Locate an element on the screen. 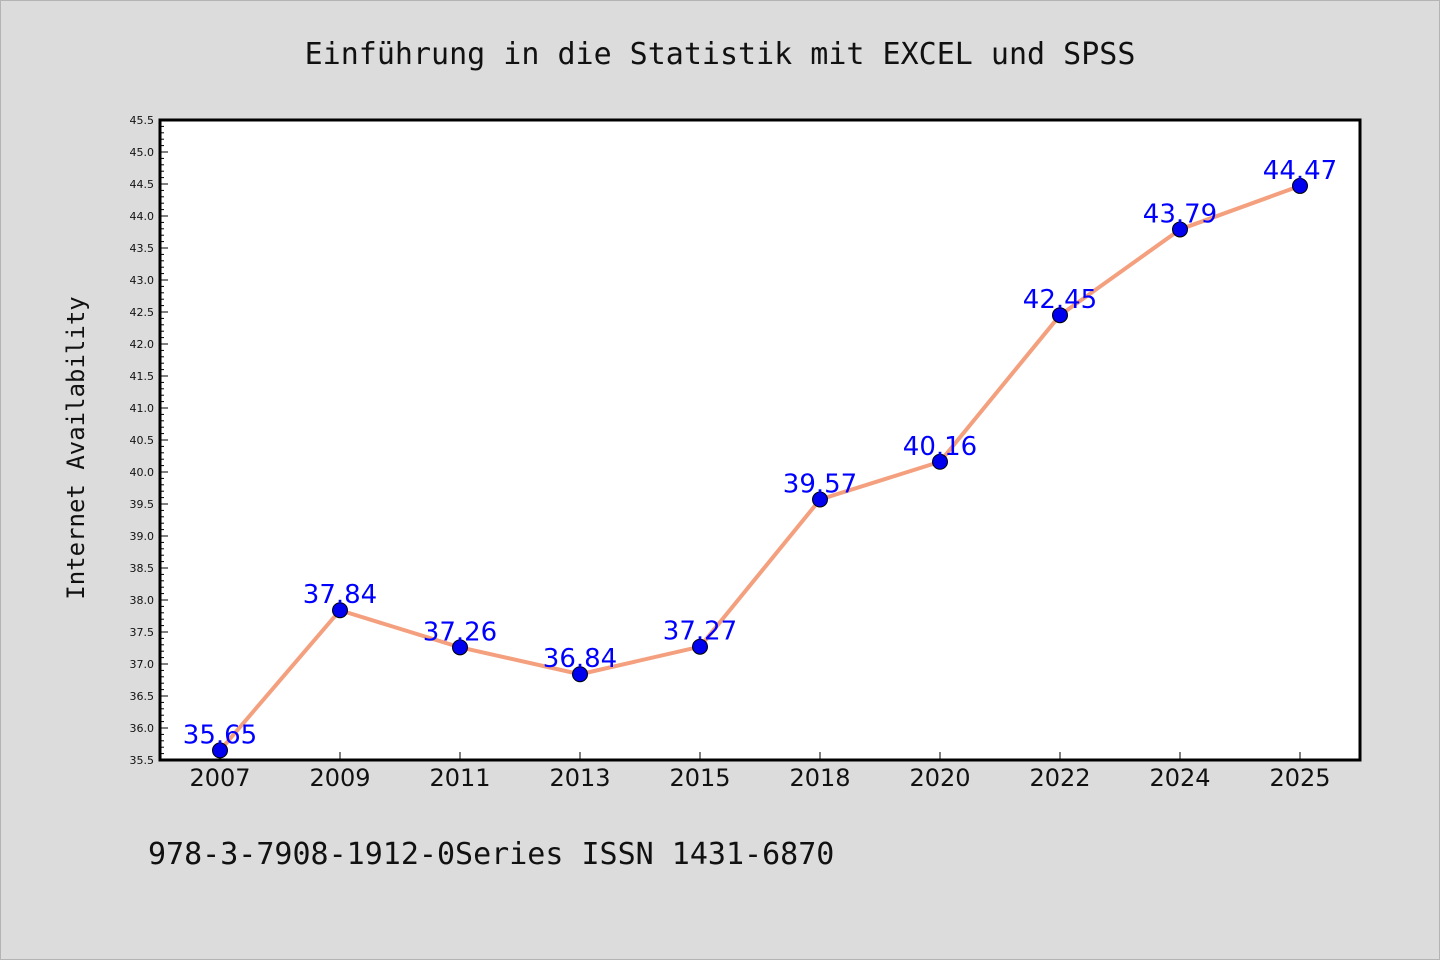 This screenshot has height=960, width=1440. y-tick-label: 36.0 is located at coordinates (142, 728).